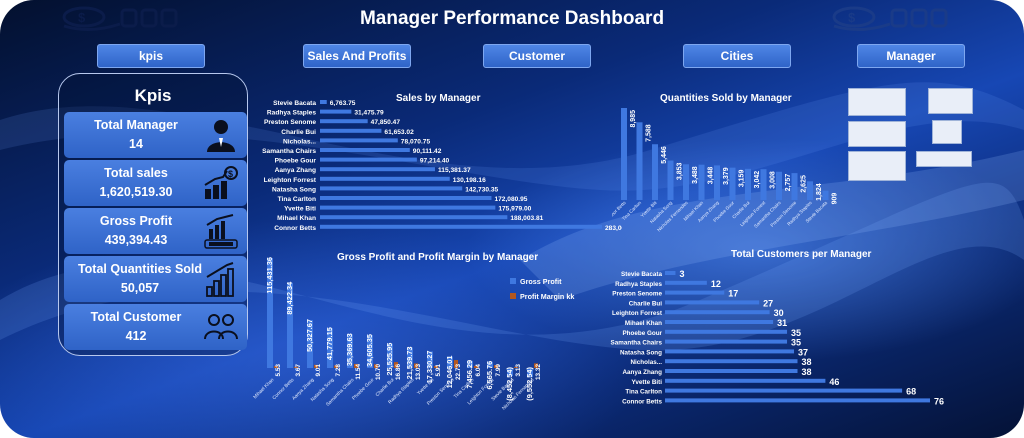 This screenshot has width=1024, height=438. What do you see at coordinates (489, 375) in the screenshot?
I see `data-label: 6,565.76` at bounding box center [489, 375].